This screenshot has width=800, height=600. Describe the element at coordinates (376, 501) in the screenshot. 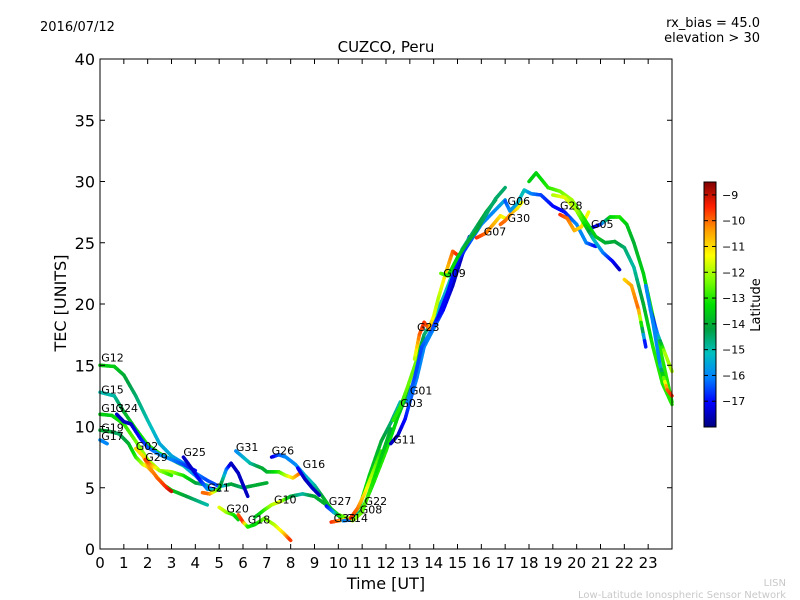

I see `satellite-label: G22` at that location.